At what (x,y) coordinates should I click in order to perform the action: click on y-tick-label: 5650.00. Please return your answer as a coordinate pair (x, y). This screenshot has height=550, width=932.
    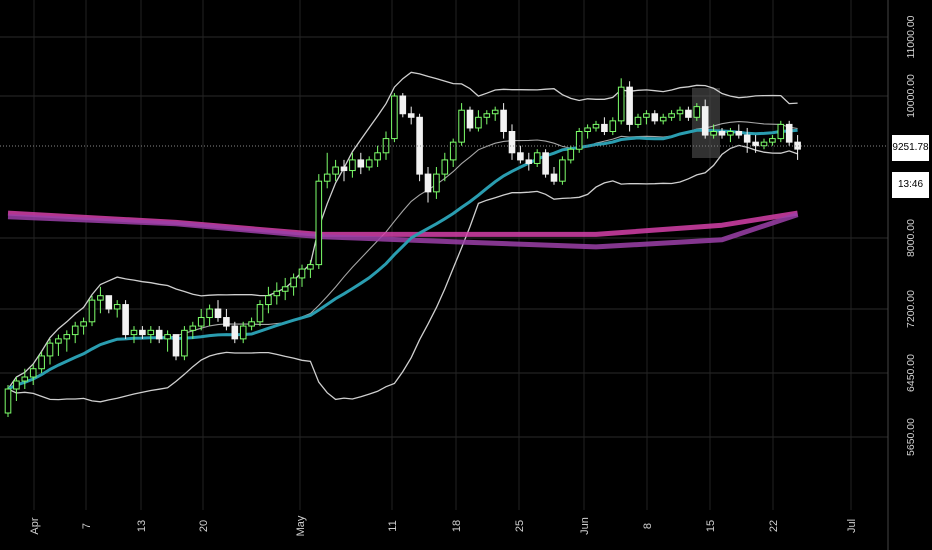
    Looking at the image, I should click on (911, 437).